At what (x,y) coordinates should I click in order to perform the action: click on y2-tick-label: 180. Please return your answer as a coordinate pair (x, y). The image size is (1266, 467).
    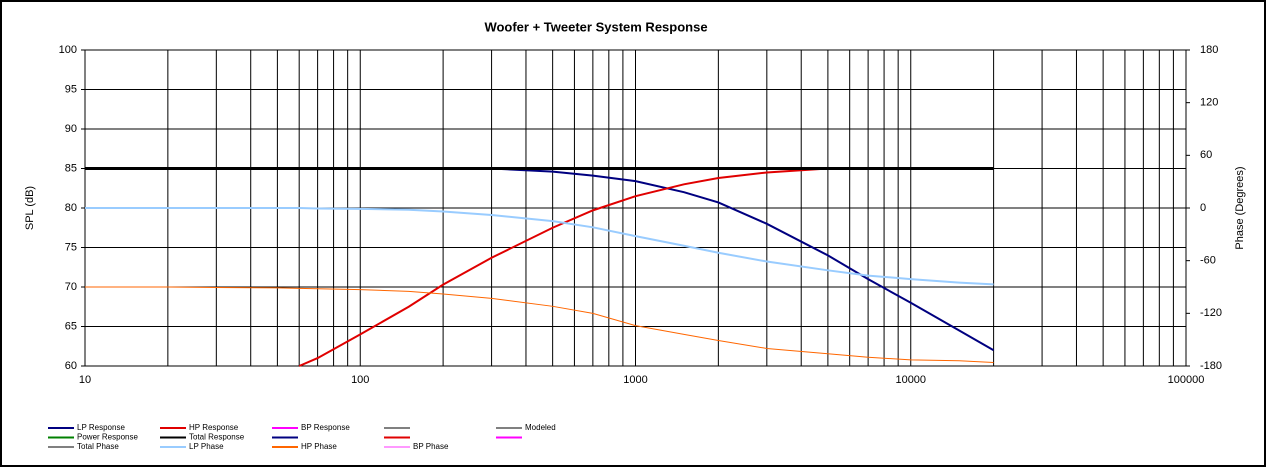
    Looking at the image, I should click on (1209, 50).